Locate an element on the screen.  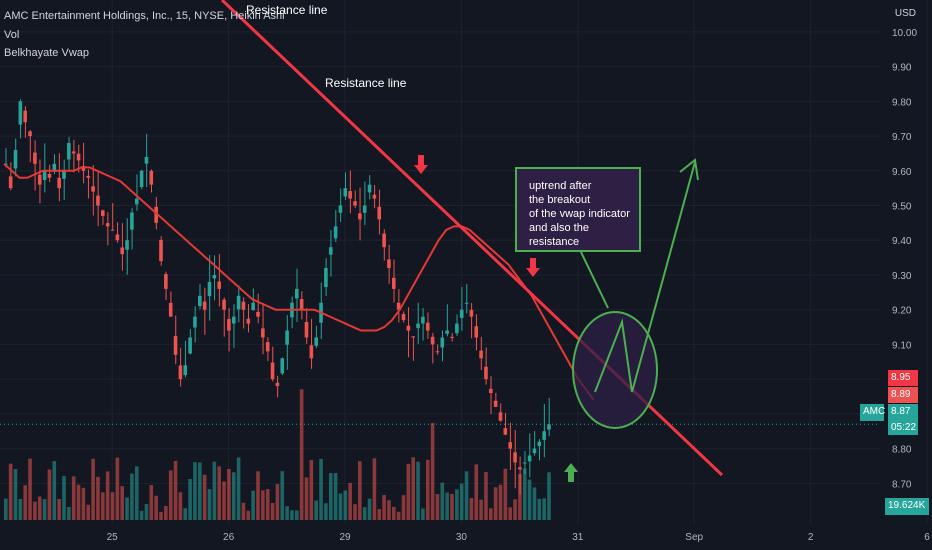
current-price-tag: 8.87 is located at coordinates (903, 412).